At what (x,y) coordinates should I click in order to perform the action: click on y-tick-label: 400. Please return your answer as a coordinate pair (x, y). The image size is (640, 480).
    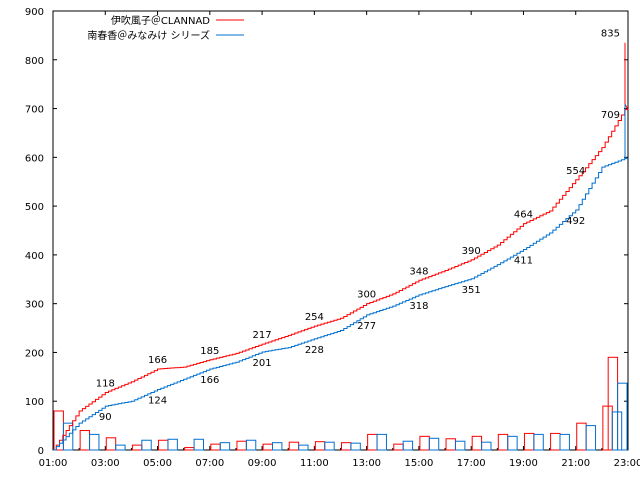
    Looking at the image, I should click on (34, 256).